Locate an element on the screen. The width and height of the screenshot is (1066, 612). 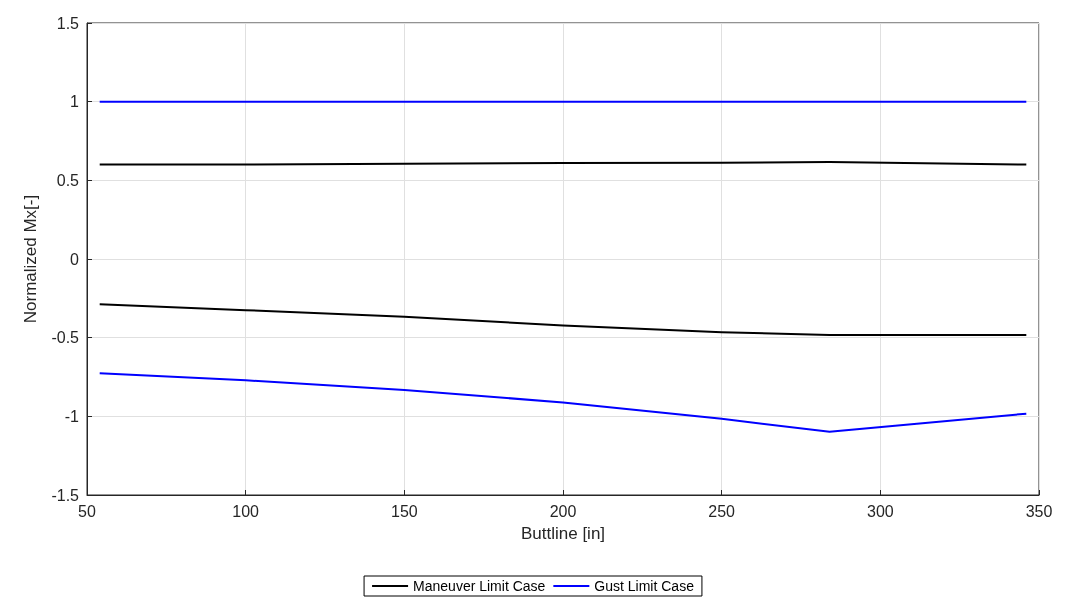
y-tick-label: 1.5 is located at coordinates (68, 23).